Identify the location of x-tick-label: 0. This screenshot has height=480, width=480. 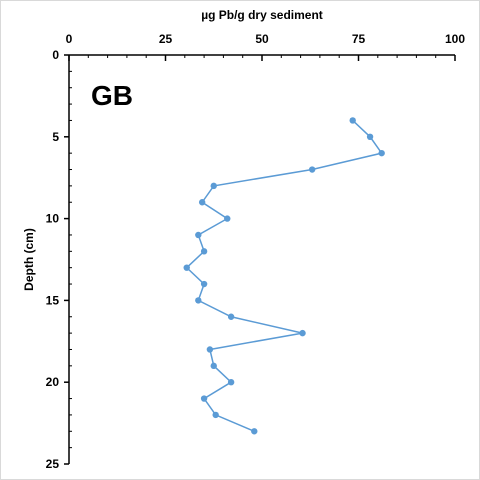
(69, 39).